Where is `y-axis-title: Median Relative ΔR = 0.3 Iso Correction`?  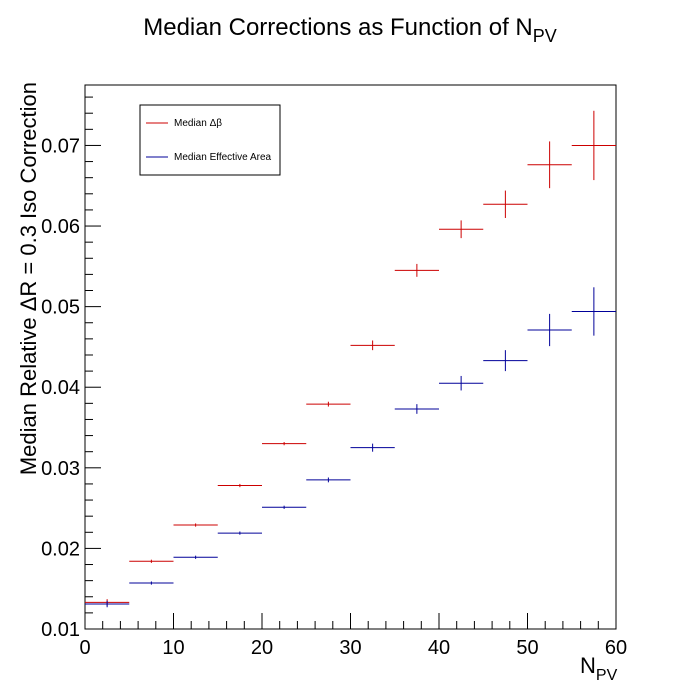
y-axis-title: Median Relative ΔR = 0.3 Iso Correction is located at coordinates (28, 278).